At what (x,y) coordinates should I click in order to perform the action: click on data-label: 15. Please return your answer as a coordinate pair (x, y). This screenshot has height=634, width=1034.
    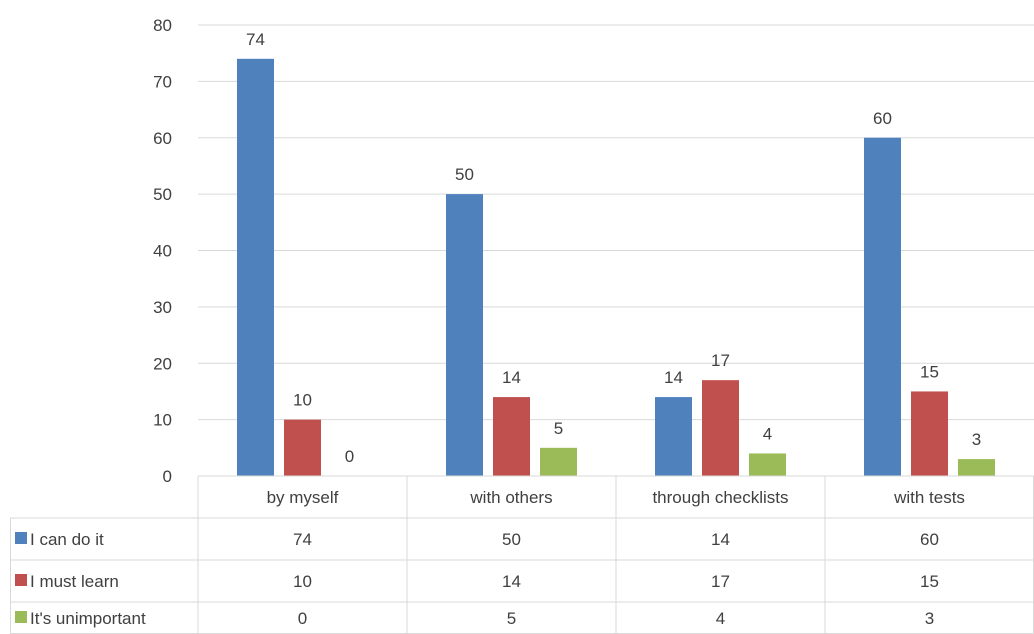
    Looking at the image, I should click on (929, 371).